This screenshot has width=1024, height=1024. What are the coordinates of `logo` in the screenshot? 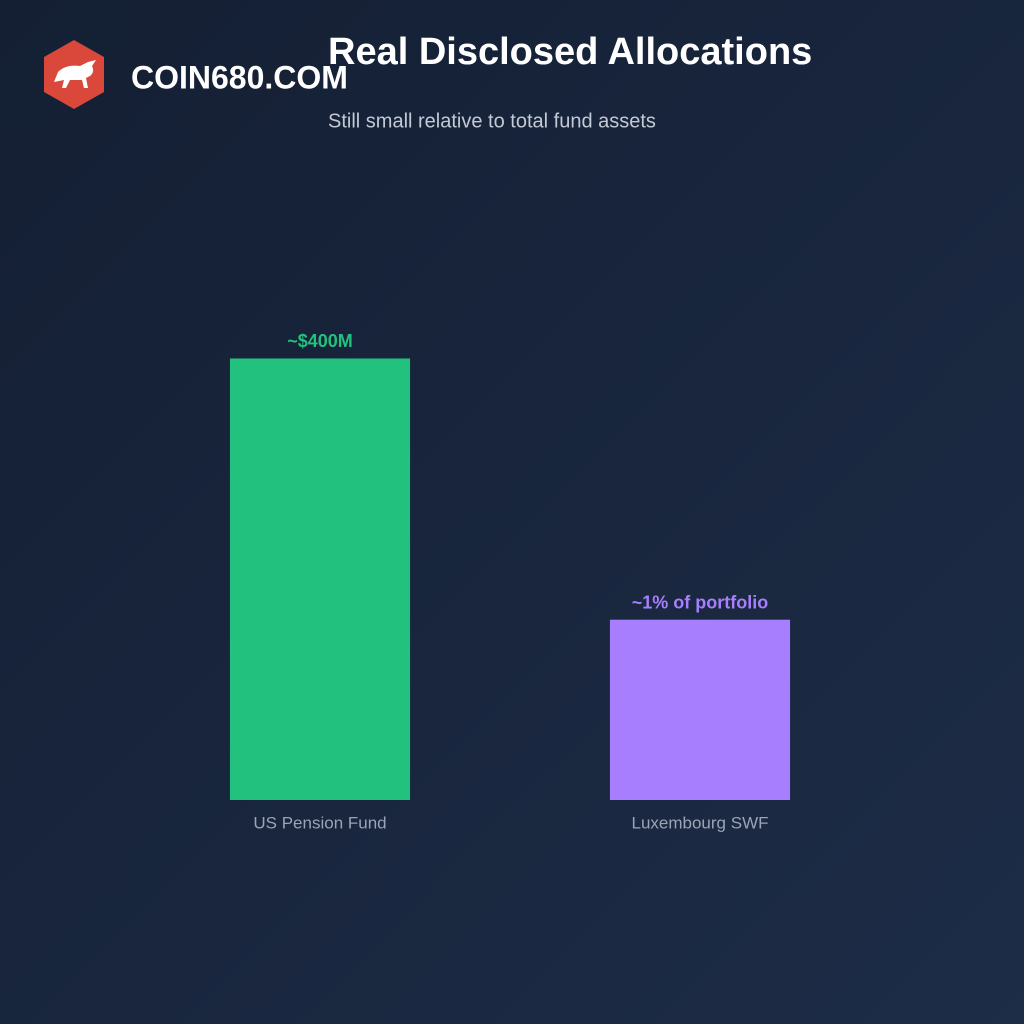 It's located at (74, 74).